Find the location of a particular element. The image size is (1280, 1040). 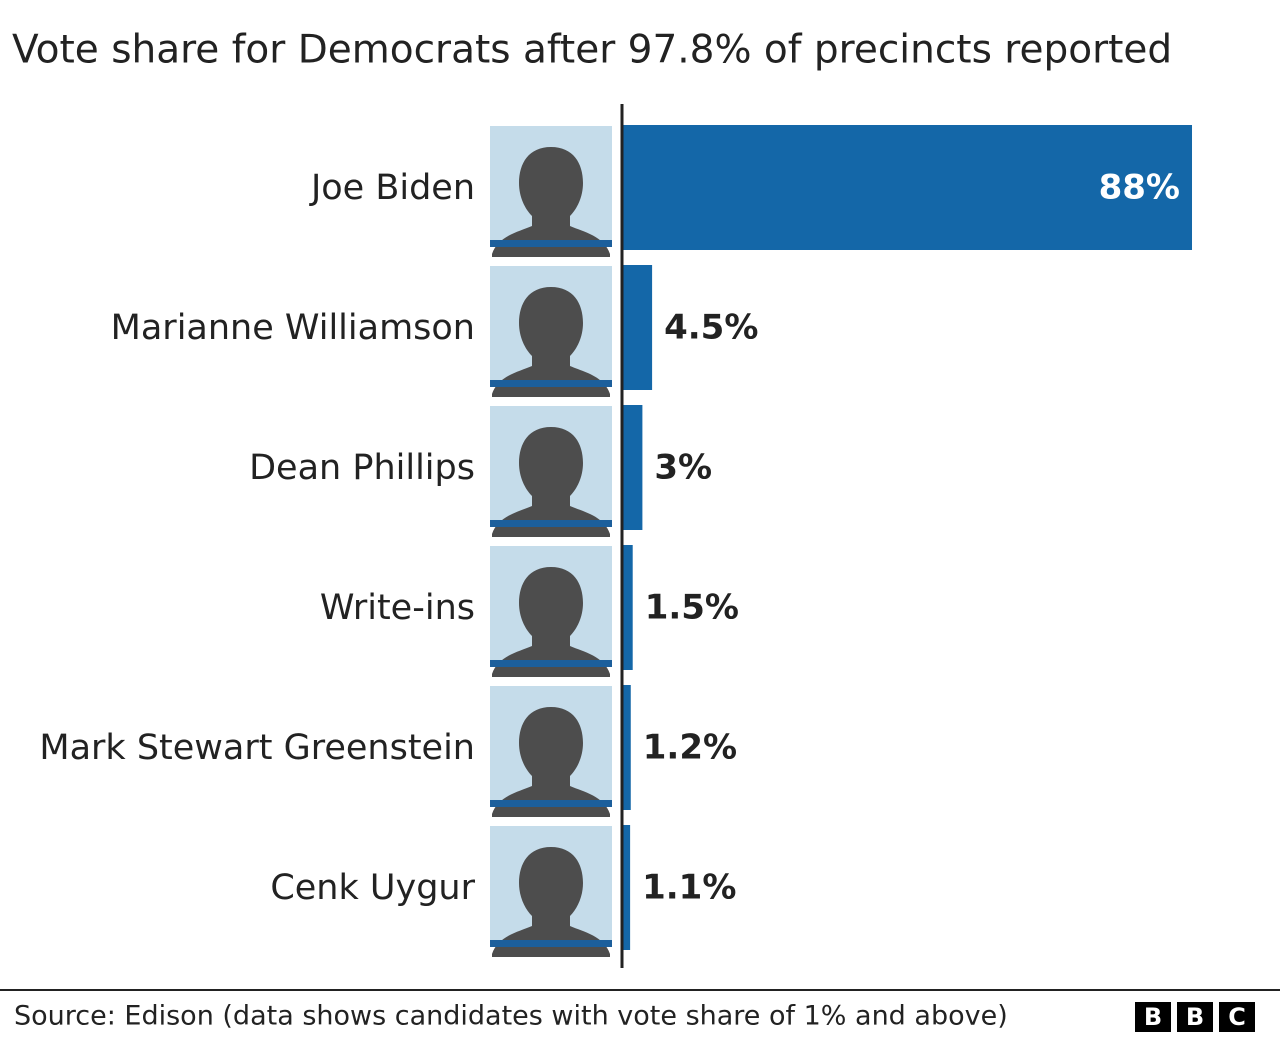

value-label: 3% is located at coordinates (683, 468).